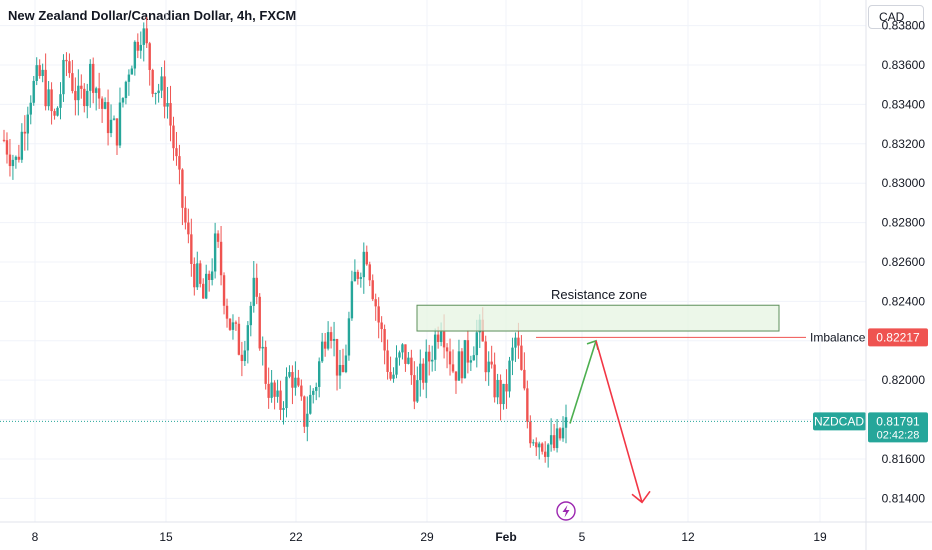  What do you see at coordinates (838, 337) in the screenshot?
I see `imbalance-label: Imbalance` at bounding box center [838, 337].